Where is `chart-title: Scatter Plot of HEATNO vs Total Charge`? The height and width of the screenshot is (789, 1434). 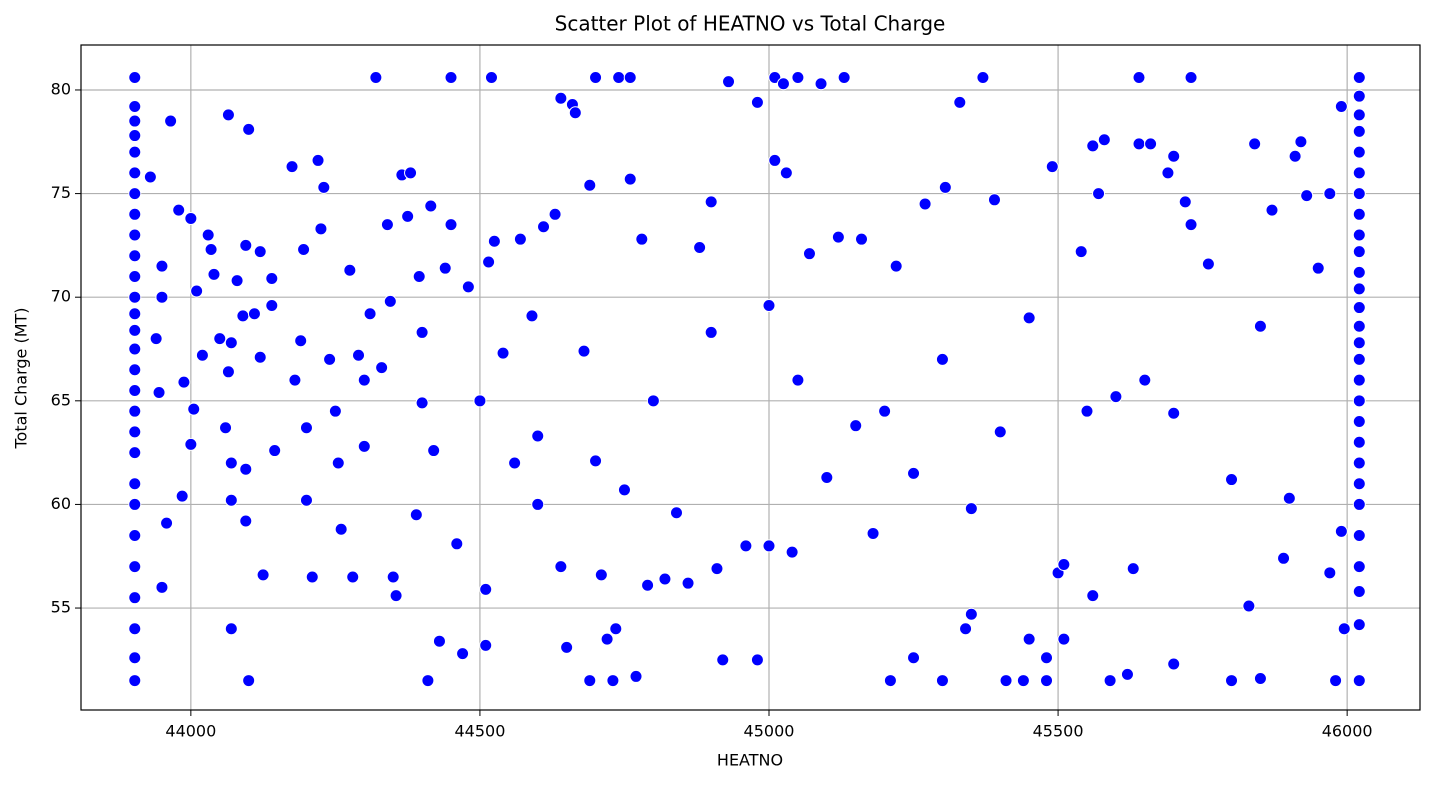
chart-title: Scatter Plot of HEATNO vs Total Charge is located at coordinates (750, 24).